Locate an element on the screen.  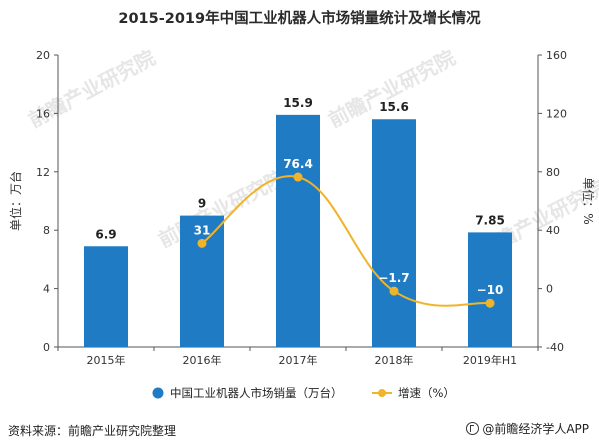
y-left-tick-label: 8 is located at coordinates (46, 230).